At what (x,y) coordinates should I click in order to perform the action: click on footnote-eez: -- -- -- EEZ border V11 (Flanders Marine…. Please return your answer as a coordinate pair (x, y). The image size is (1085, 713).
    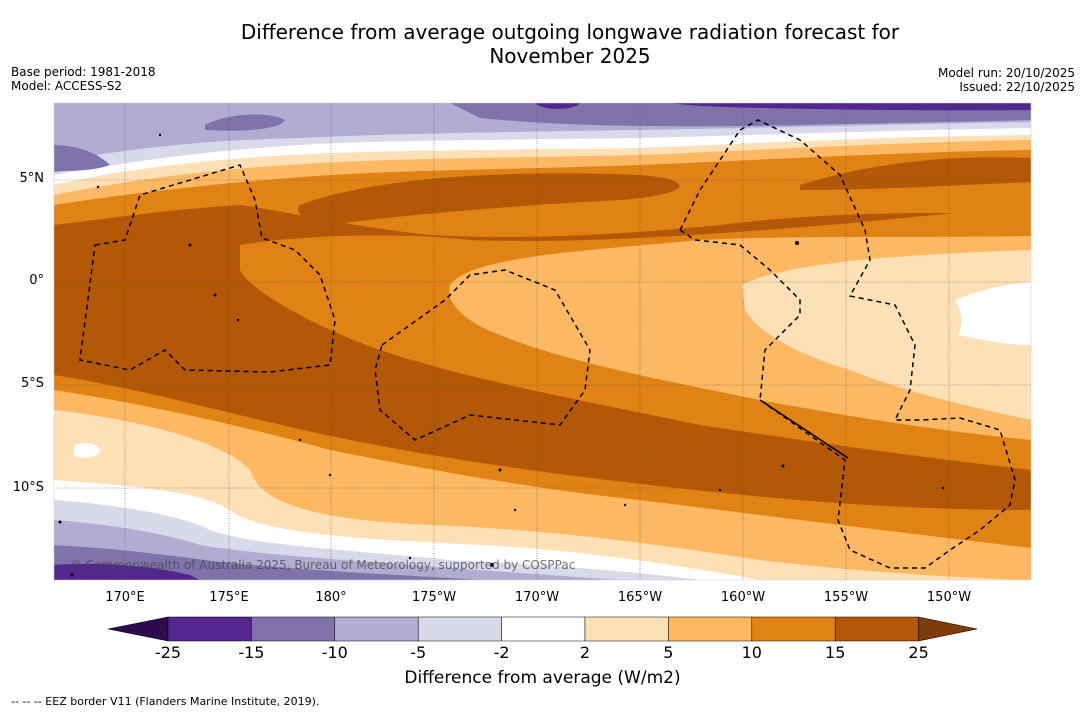
    Looking at the image, I should click on (165, 701).